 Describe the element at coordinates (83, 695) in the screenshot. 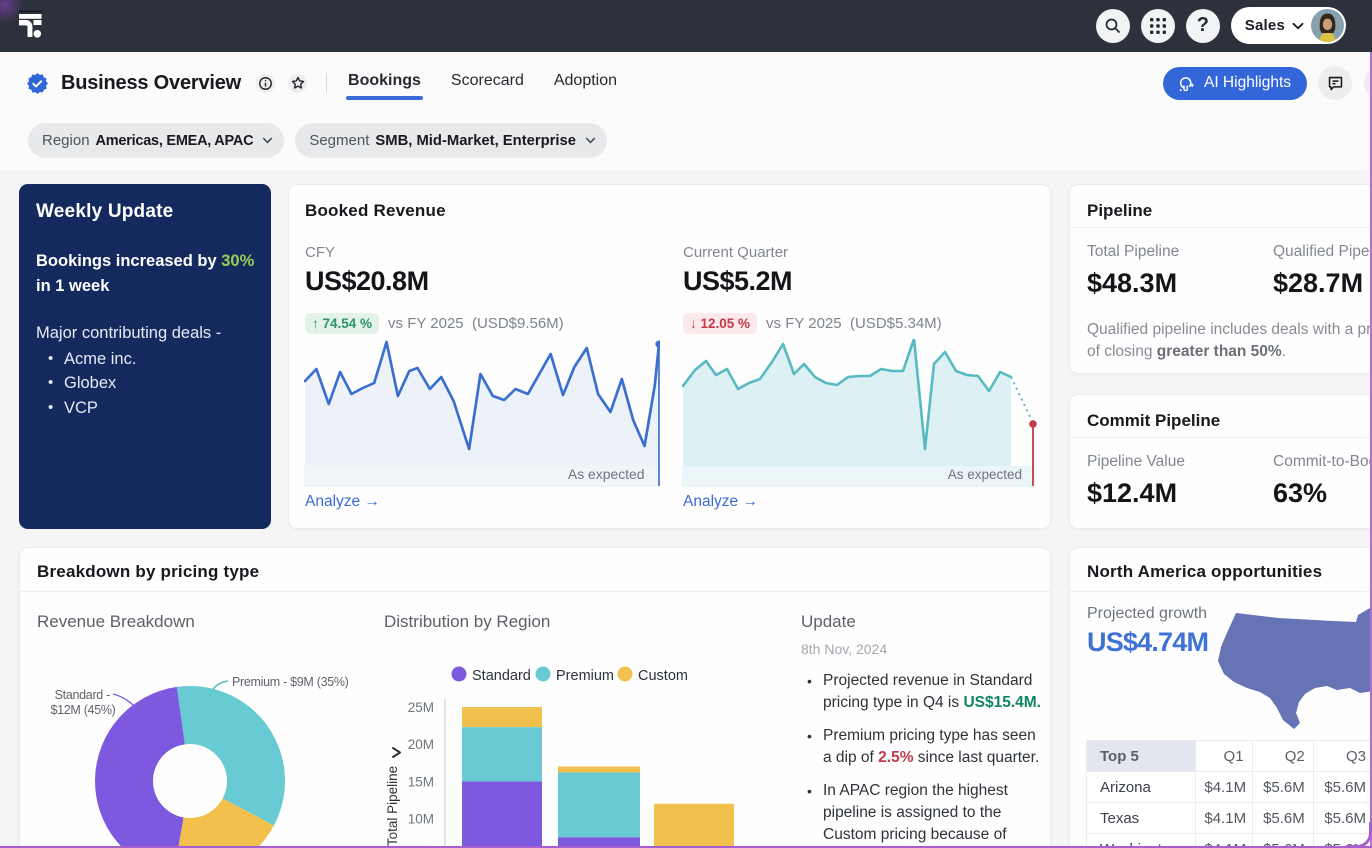

I see `svg-text: Standard -` at that location.